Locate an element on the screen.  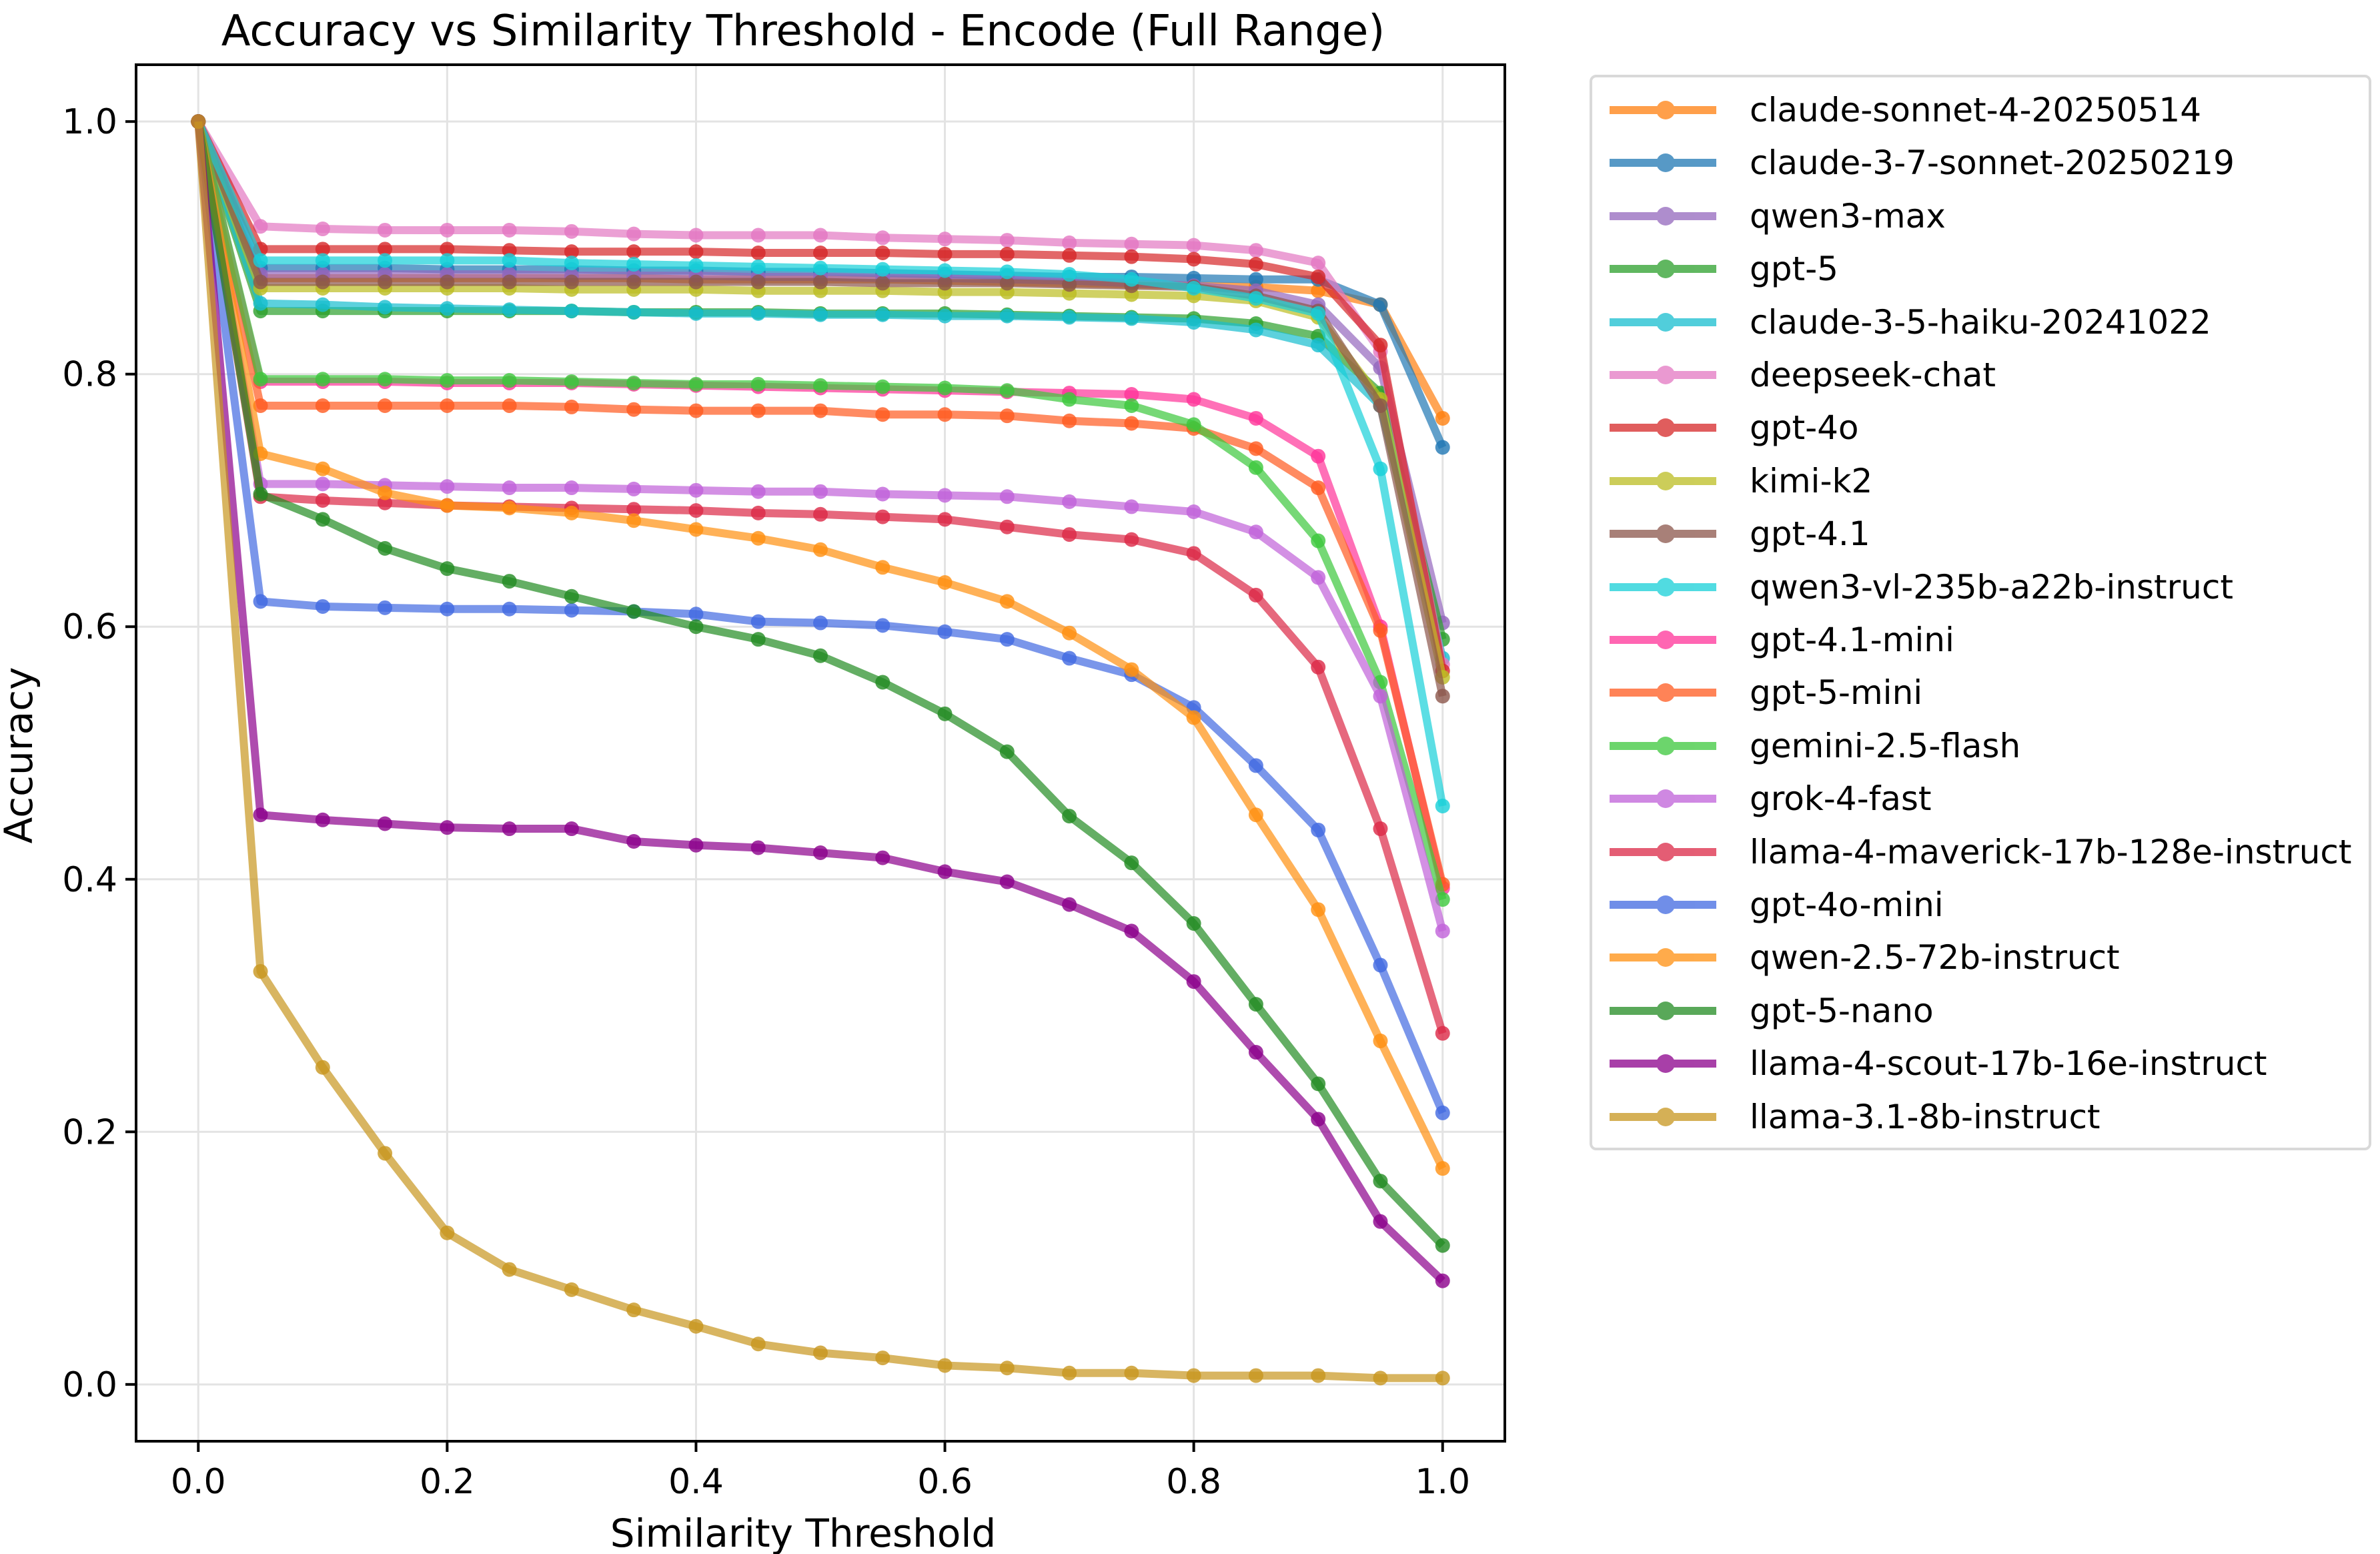
legend-label: llama-4-scout-17b-16e-instruct is located at coordinates (2008, 1064).